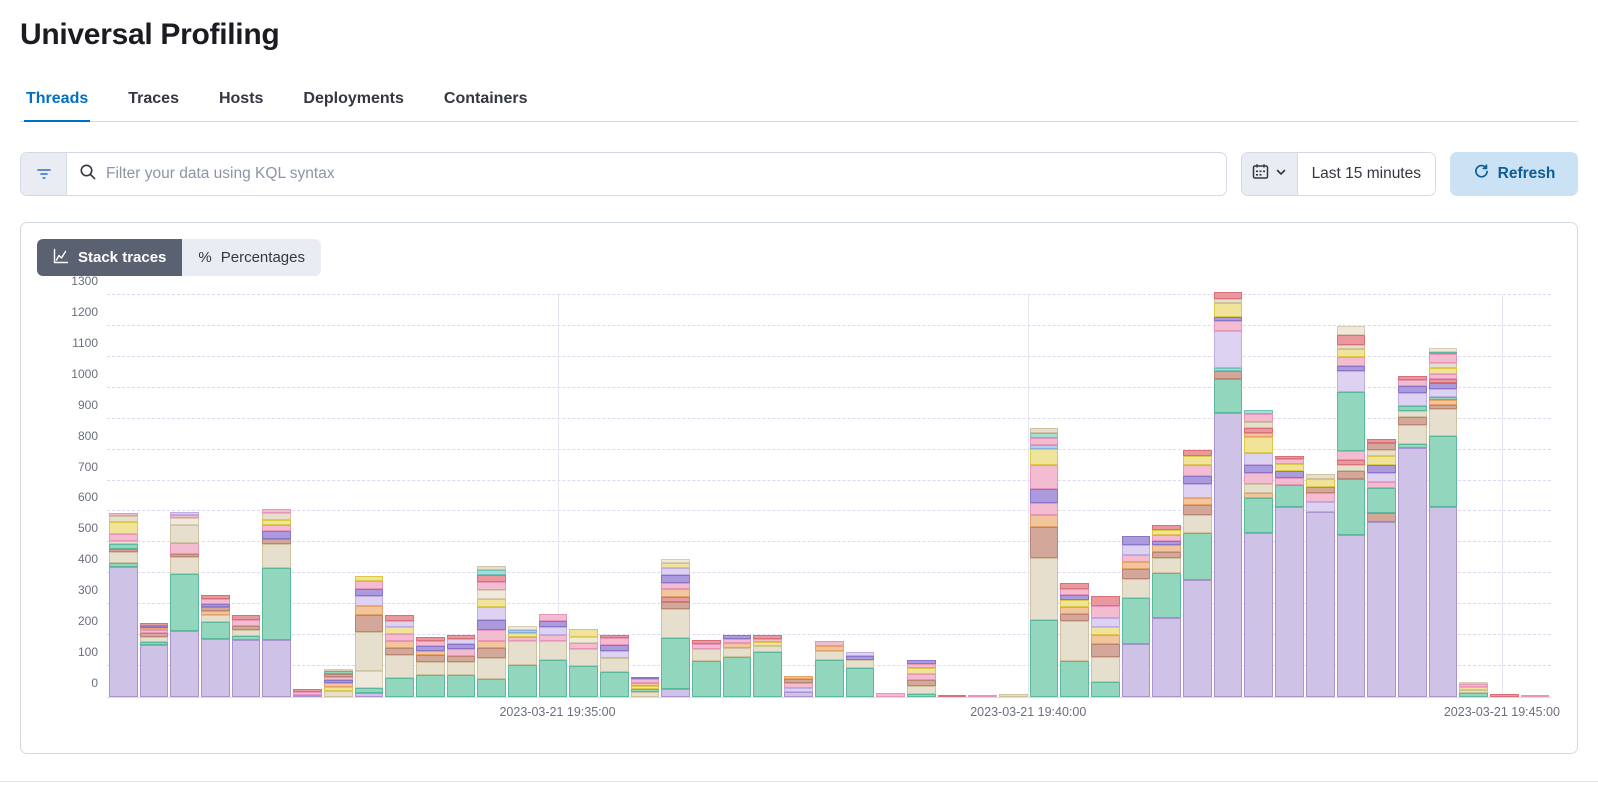  What do you see at coordinates (485, 98) in the screenshot?
I see `tab-containers: Containers` at bounding box center [485, 98].